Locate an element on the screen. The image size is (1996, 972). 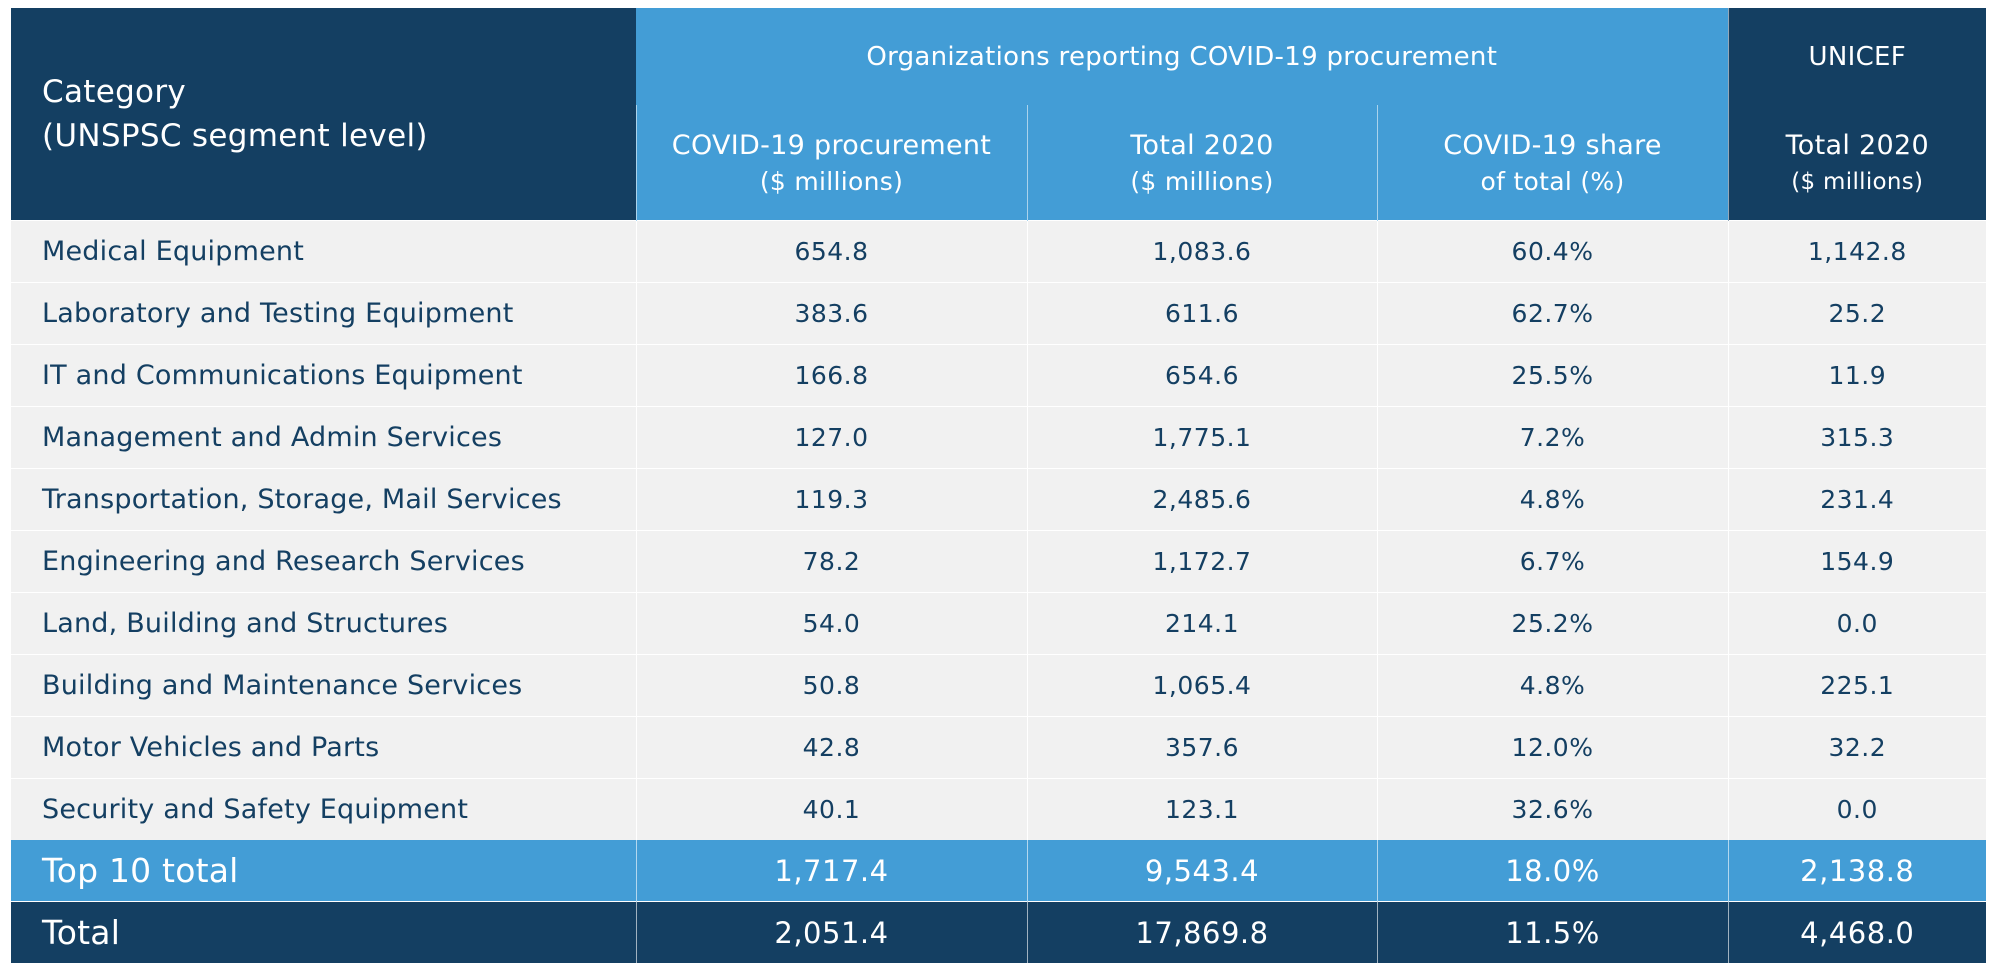
top10-category: Top 10 total is located at coordinates (323, 871).